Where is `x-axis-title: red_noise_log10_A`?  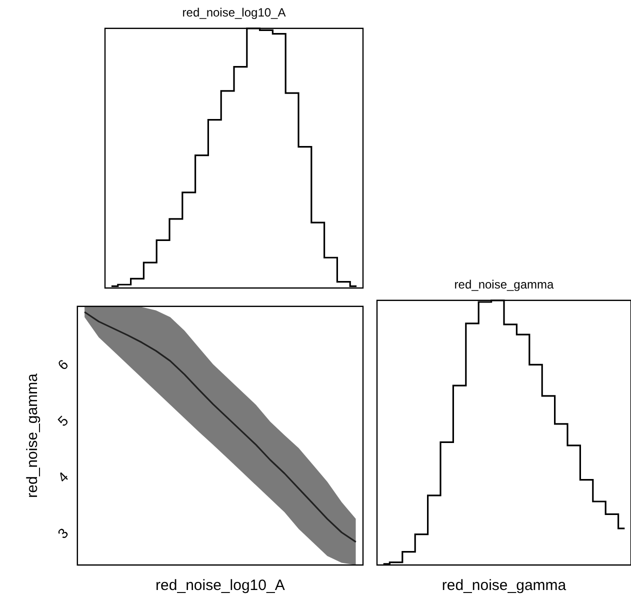 x-axis-title: red_noise_log10_A is located at coordinates (220, 585).